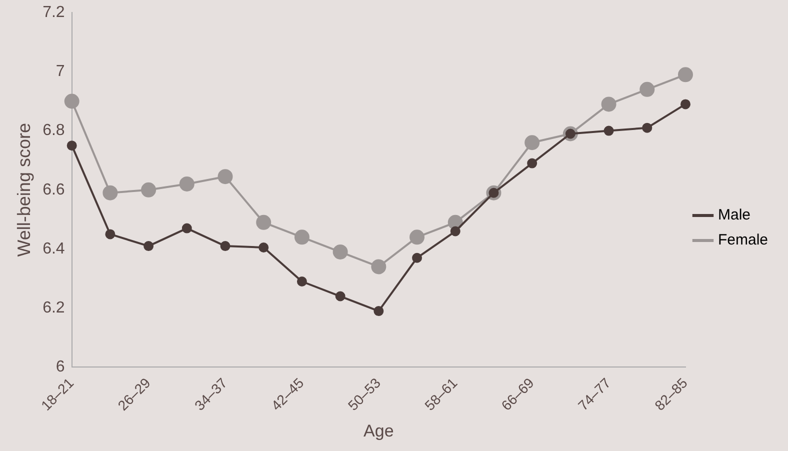 This screenshot has width=788, height=451. Describe the element at coordinates (53, 308) in the screenshot. I see `y-tick-label: 6.2` at that location.